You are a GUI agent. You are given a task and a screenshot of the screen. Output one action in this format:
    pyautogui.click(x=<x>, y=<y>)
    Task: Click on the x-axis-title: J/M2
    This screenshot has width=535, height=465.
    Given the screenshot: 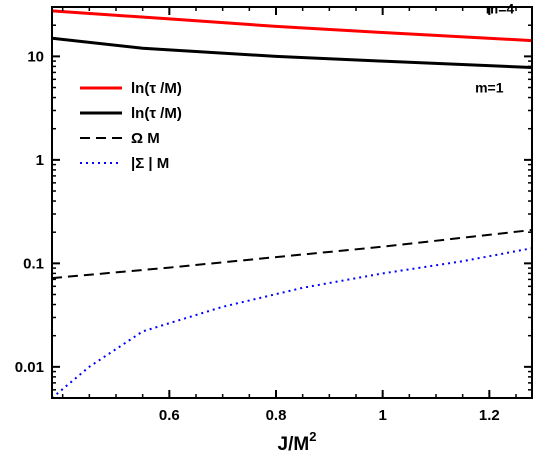 What is the action you would take?
    pyautogui.click(x=297, y=442)
    